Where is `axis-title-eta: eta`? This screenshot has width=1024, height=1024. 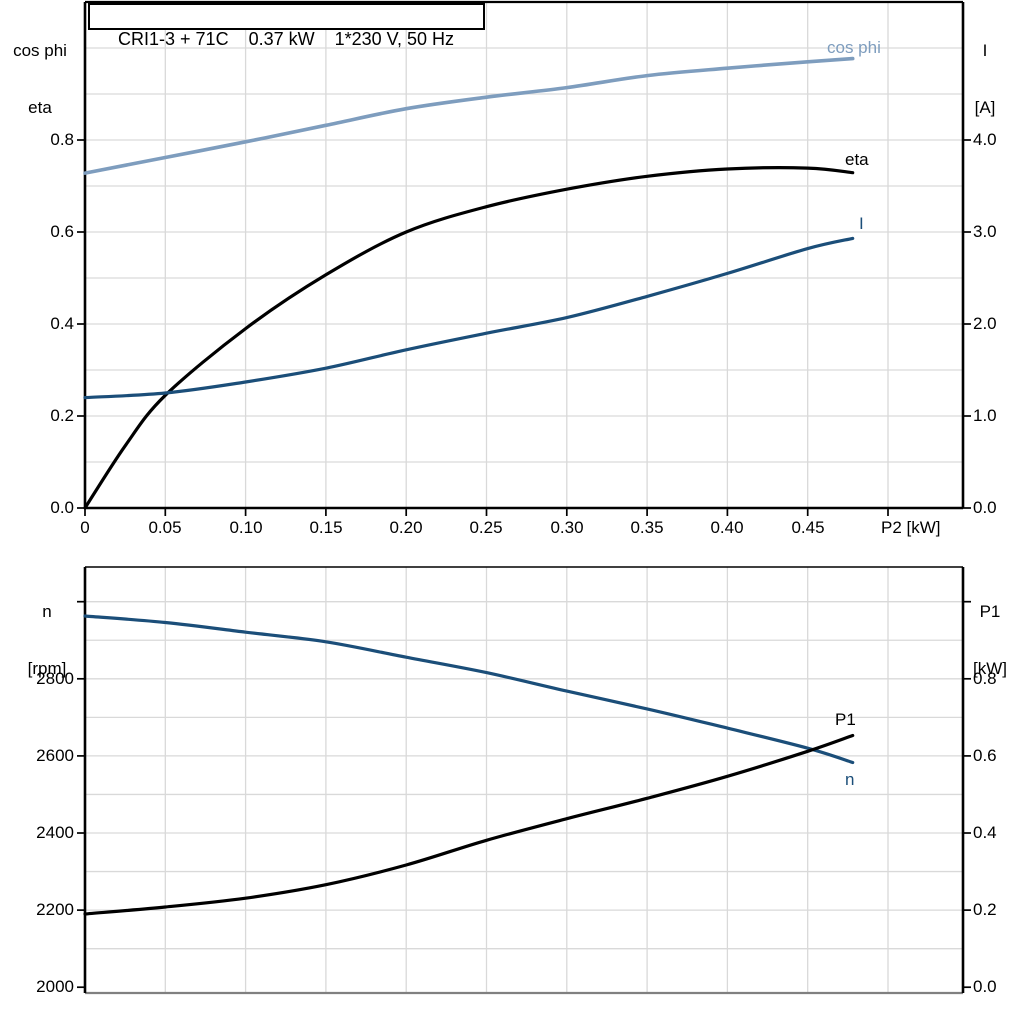
axis-title-eta: eta is located at coordinates (40, 107).